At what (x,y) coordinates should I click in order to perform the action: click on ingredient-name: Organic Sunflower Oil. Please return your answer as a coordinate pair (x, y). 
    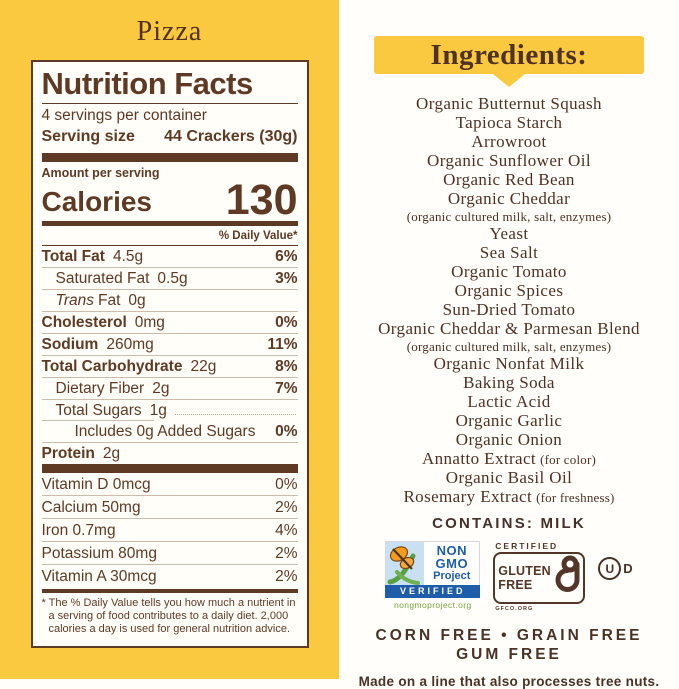
    Looking at the image, I should click on (509, 160).